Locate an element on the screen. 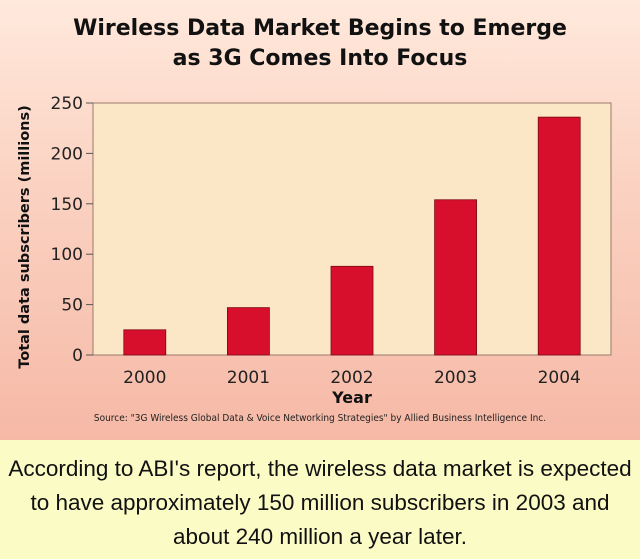 This screenshot has height=559, width=640. y-tick-label-200: 200 is located at coordinates (67, 154).